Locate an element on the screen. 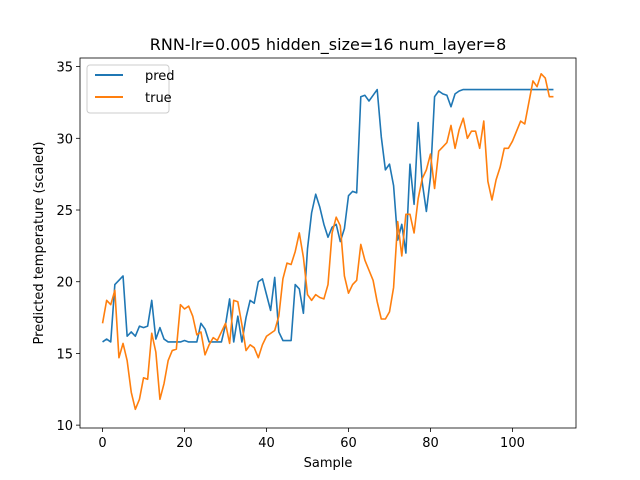 The height and width of the screenshot is (480, 640). y-tick-label: 15 is located at coordinates (64, 354).